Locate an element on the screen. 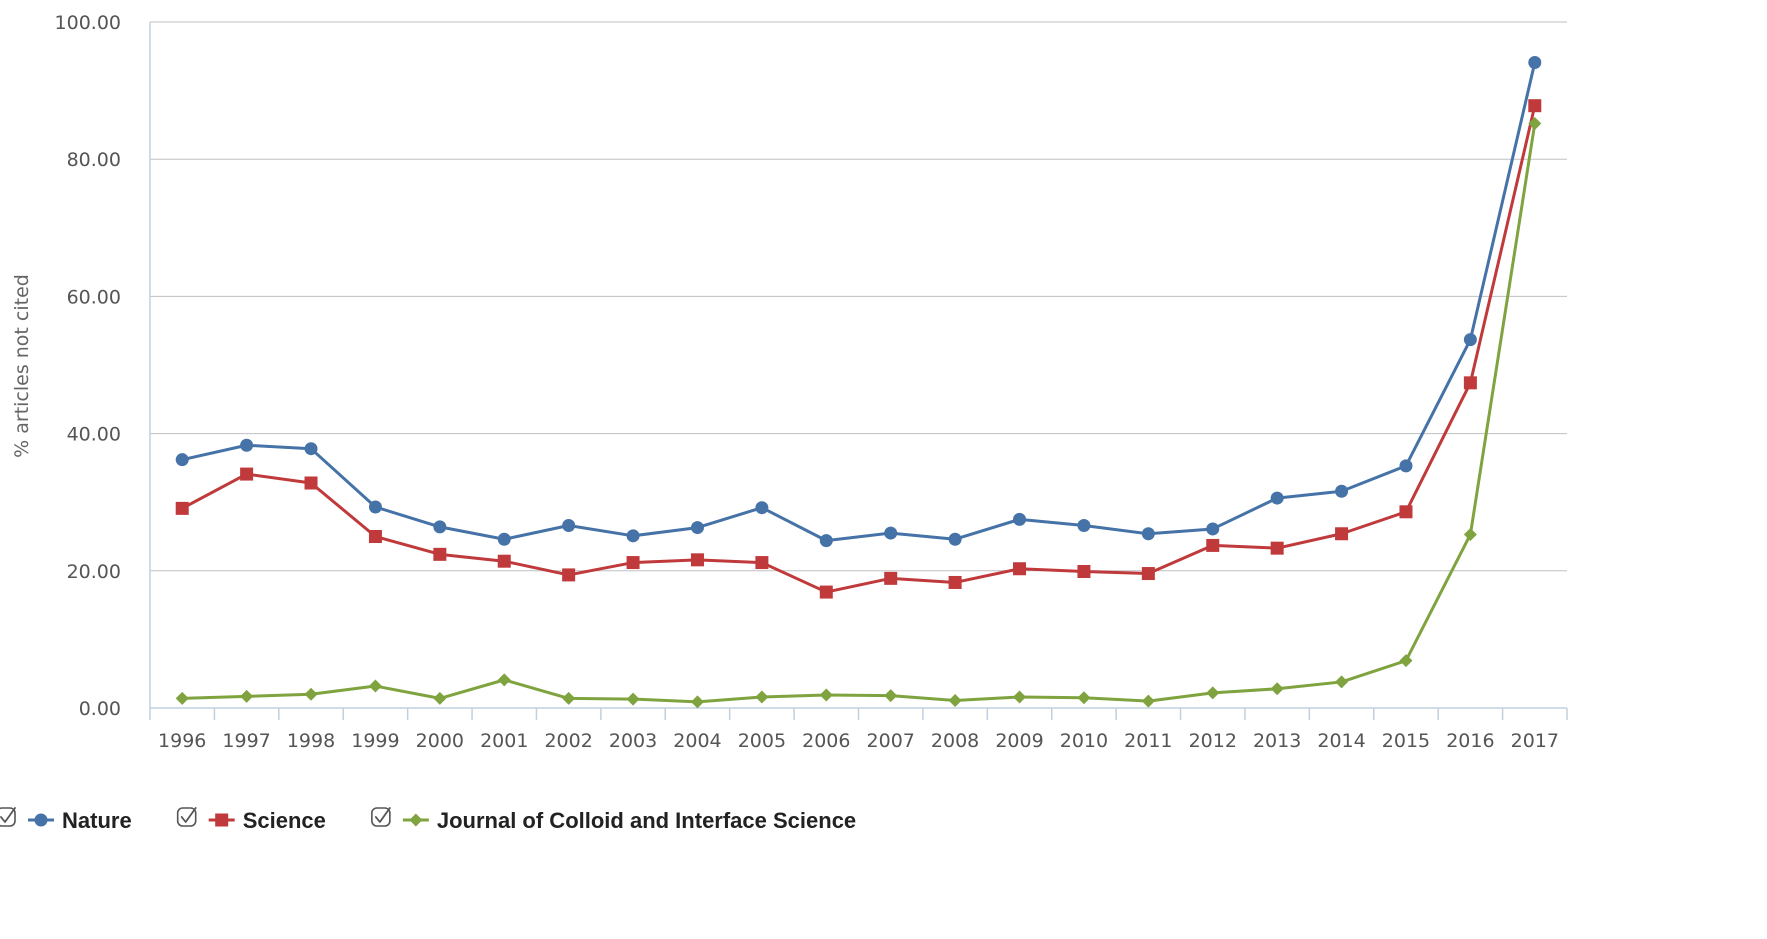  x-tick-label: 1998 is located at coordinates (311, 741).